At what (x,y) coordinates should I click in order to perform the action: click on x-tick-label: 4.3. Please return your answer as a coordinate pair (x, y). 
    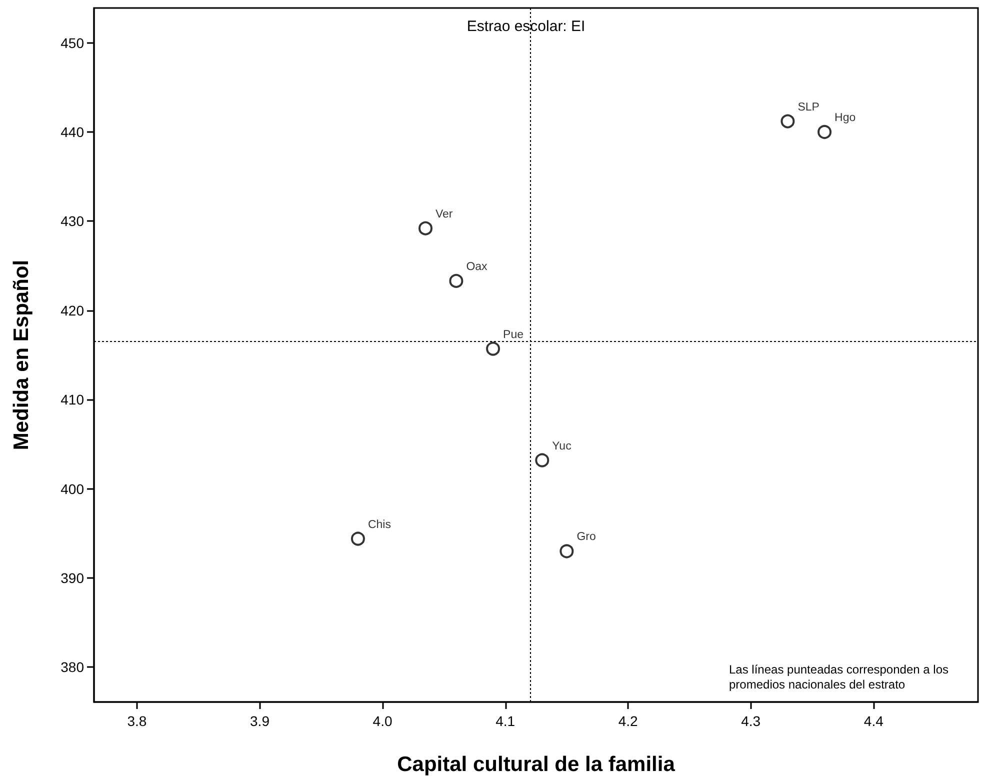
    Looking at the image, I should click on (751, 721).